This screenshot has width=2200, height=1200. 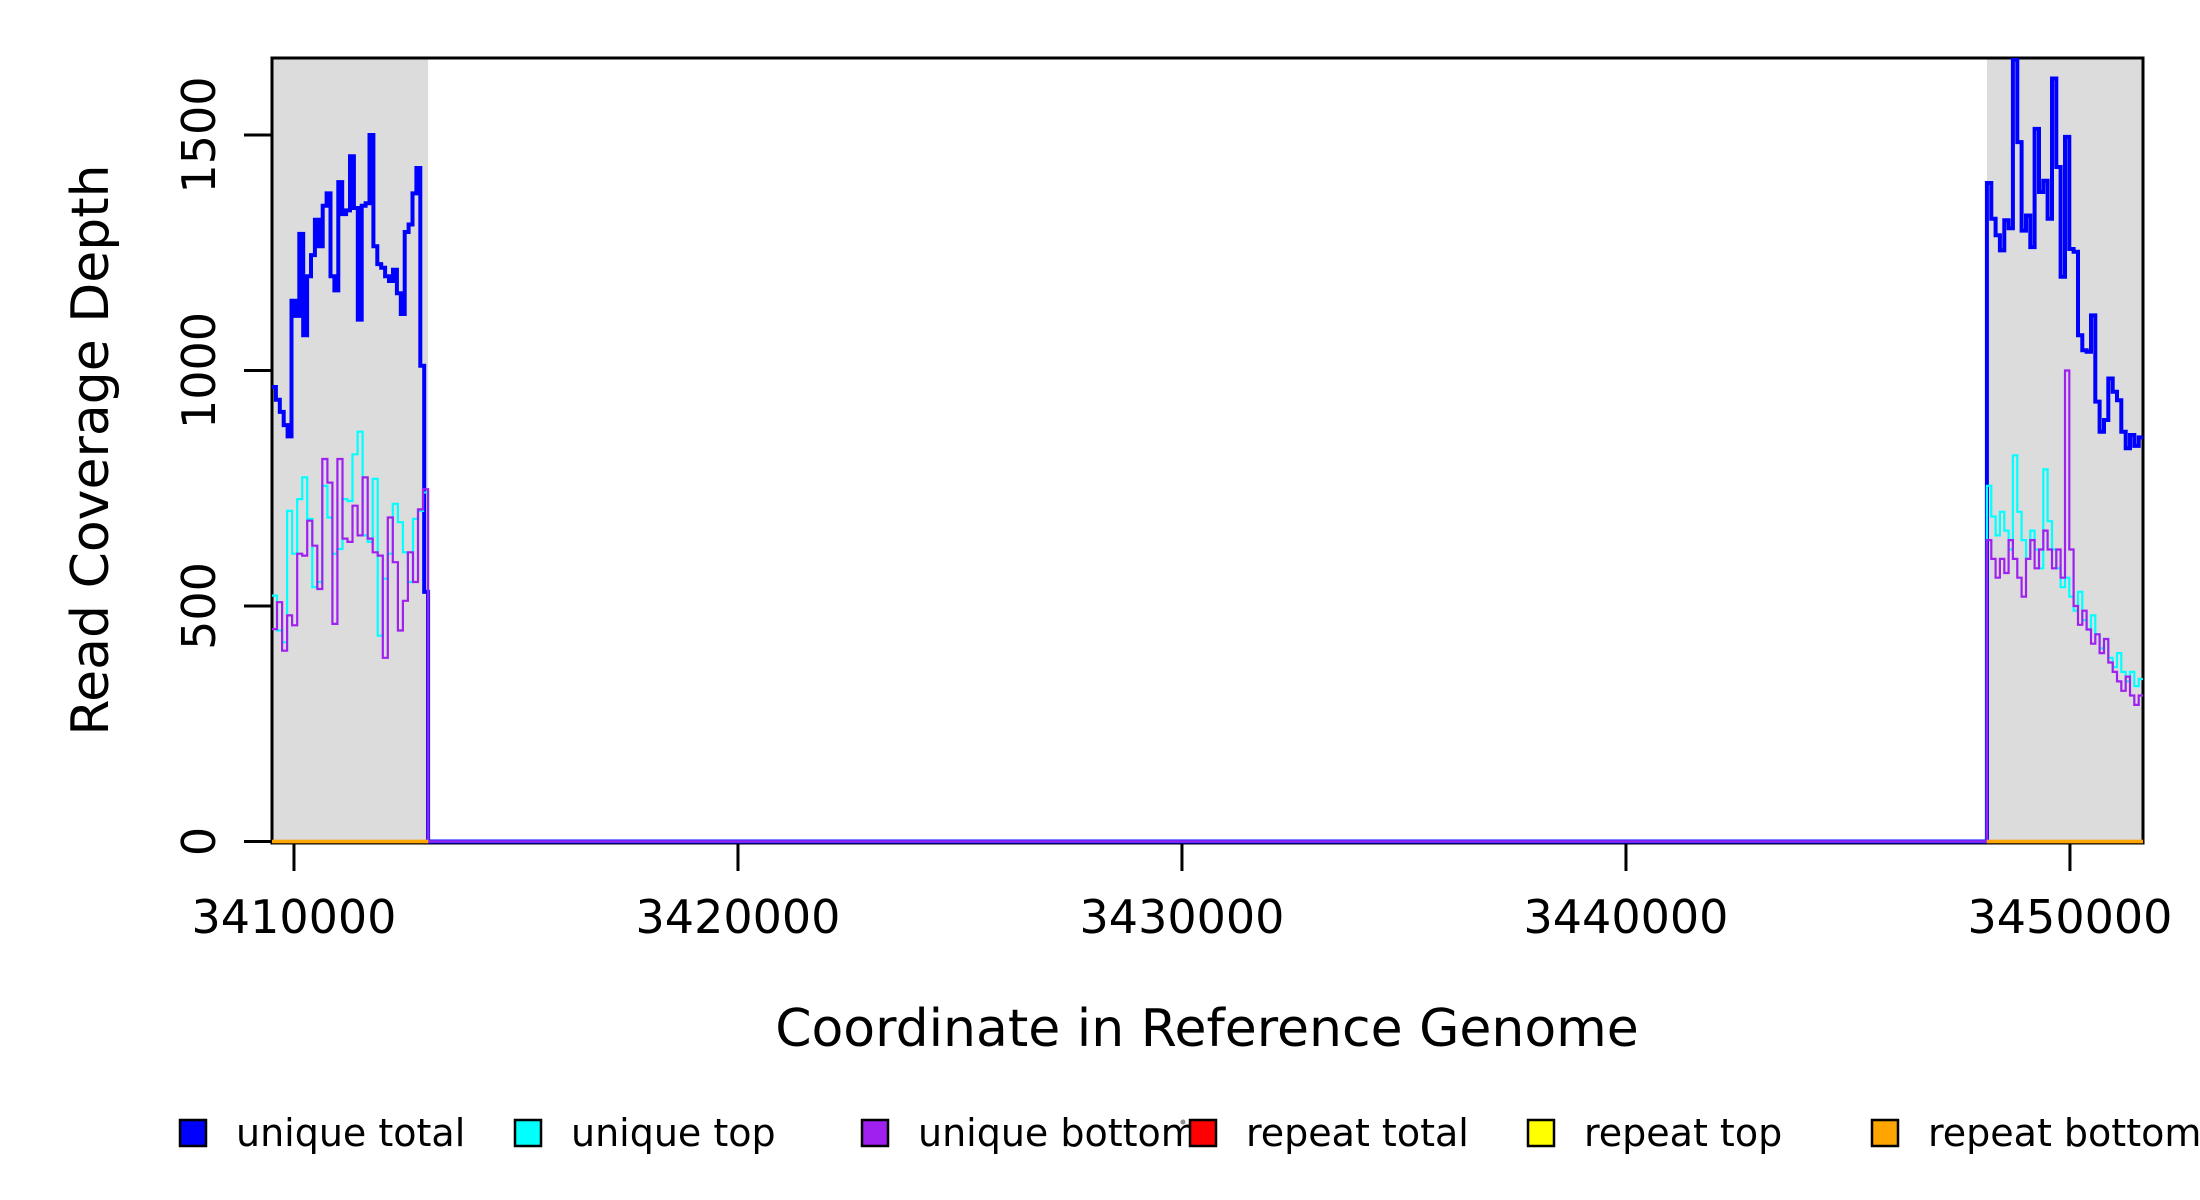 I want to click on y-tick-label-0: 0, so click(x=199, y=841).